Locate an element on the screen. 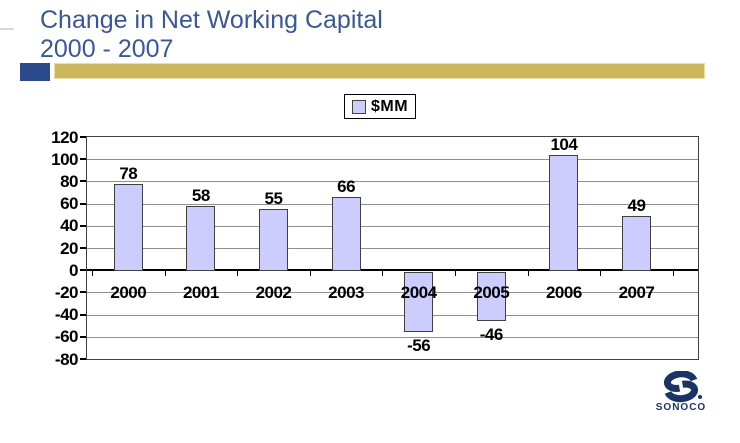 Image resolution: width=740 pixels, height=443 pixels. y-axis-label: 80 is located at coordinates (69, 181).